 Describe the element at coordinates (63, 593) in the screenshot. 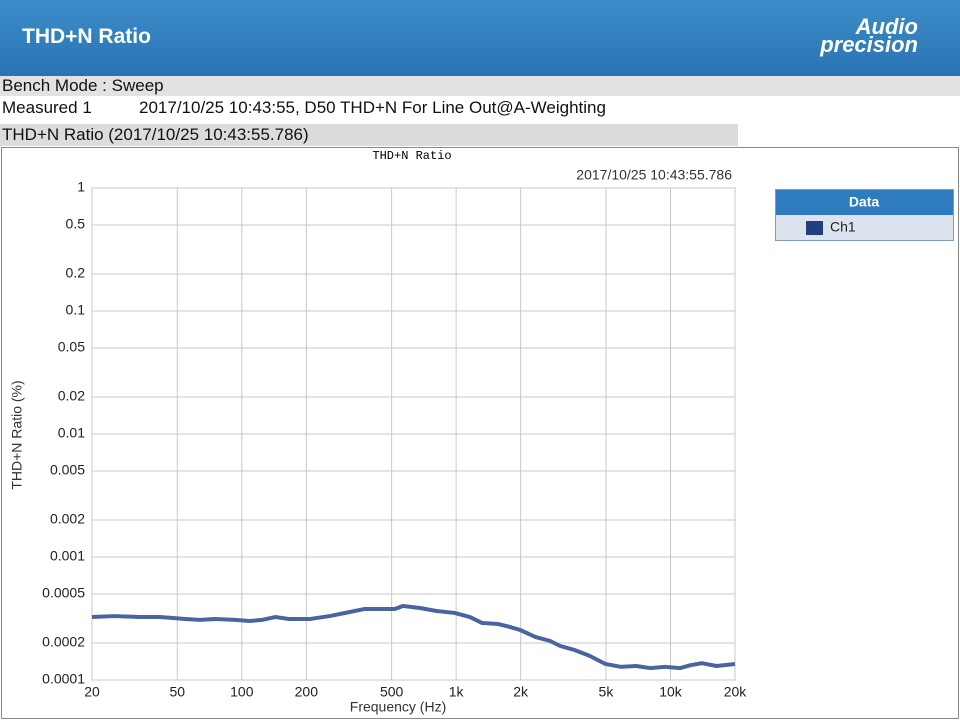

I see `y-tick-label: 0.0005` at that location.